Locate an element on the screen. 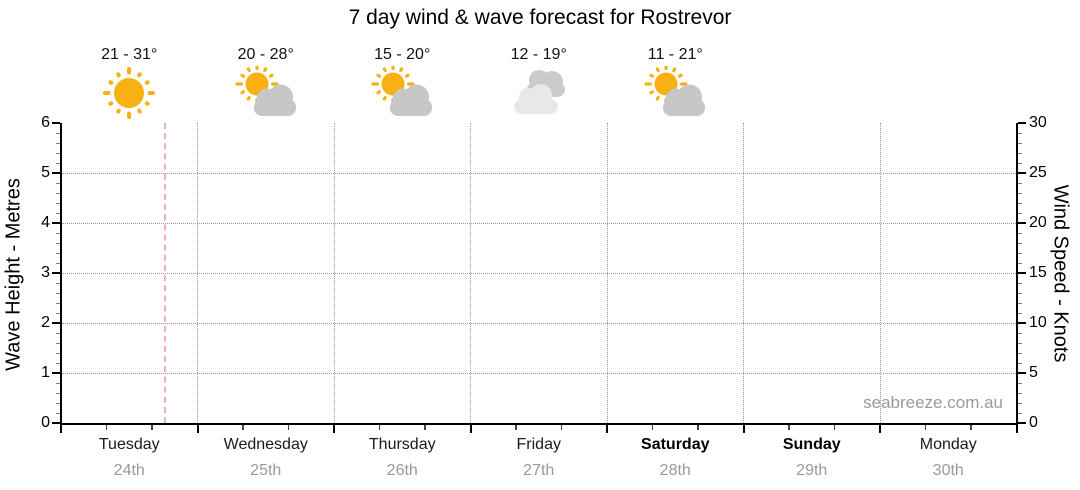  wave-tick-label: 4 is located at coordinates (45, 222).